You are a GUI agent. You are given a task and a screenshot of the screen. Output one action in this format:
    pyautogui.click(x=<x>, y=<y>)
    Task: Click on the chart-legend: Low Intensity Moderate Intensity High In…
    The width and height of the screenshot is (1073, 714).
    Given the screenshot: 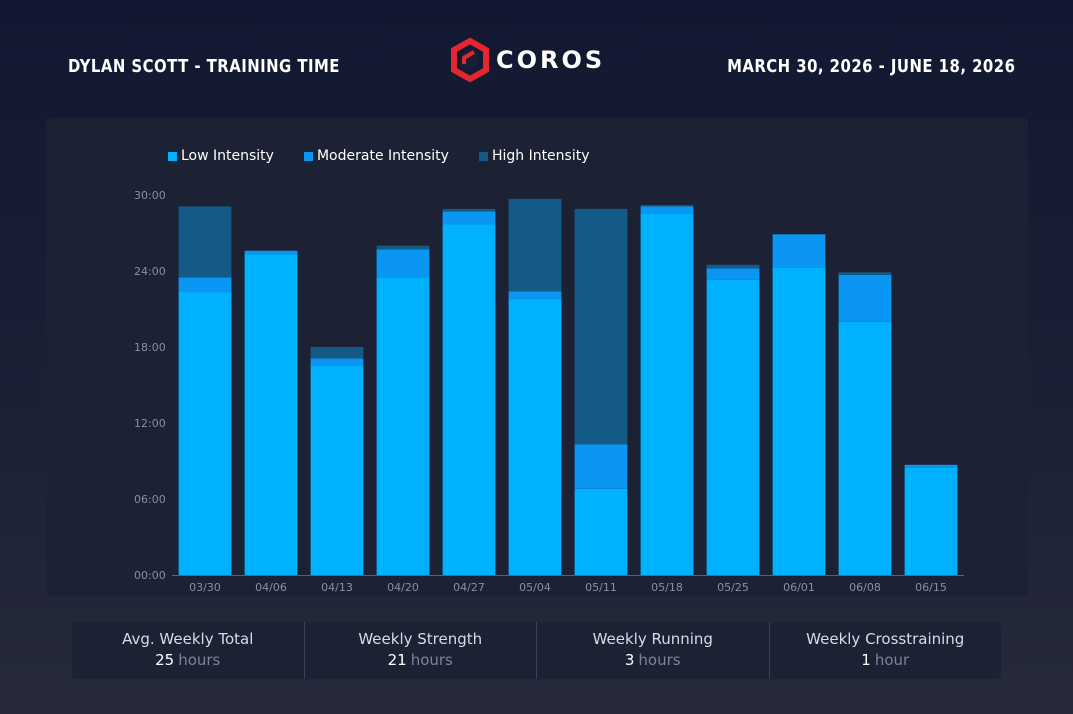 What is the action you would take?
    pyautogui.click(x=394, y=156)
    